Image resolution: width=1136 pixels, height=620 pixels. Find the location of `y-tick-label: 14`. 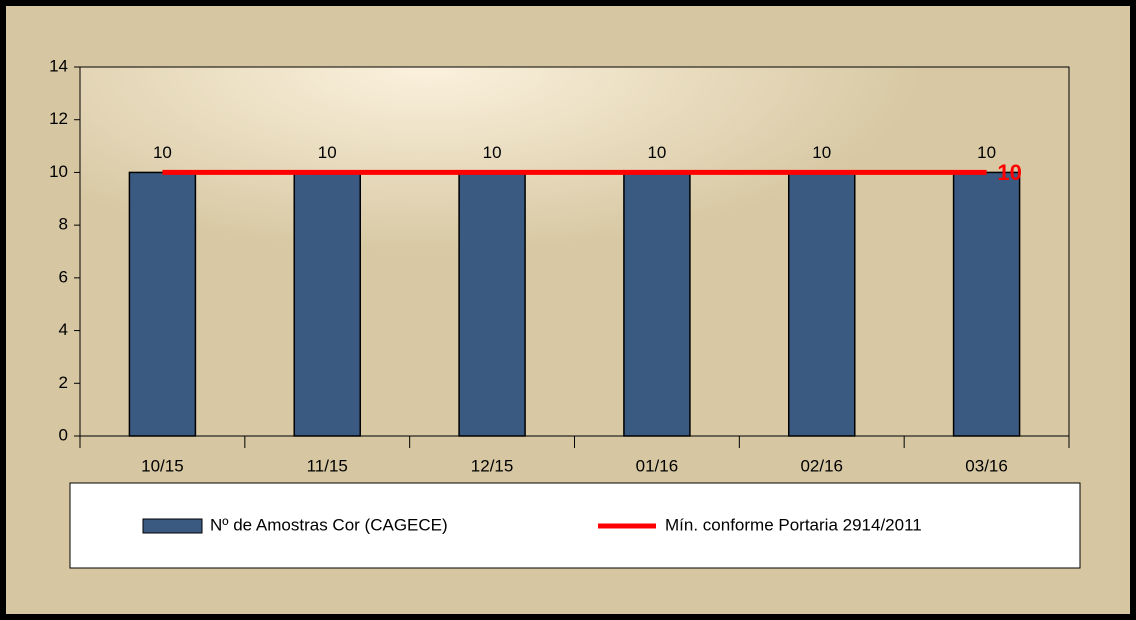

y-tick-label: 14 is located at coordinates (58, 65).